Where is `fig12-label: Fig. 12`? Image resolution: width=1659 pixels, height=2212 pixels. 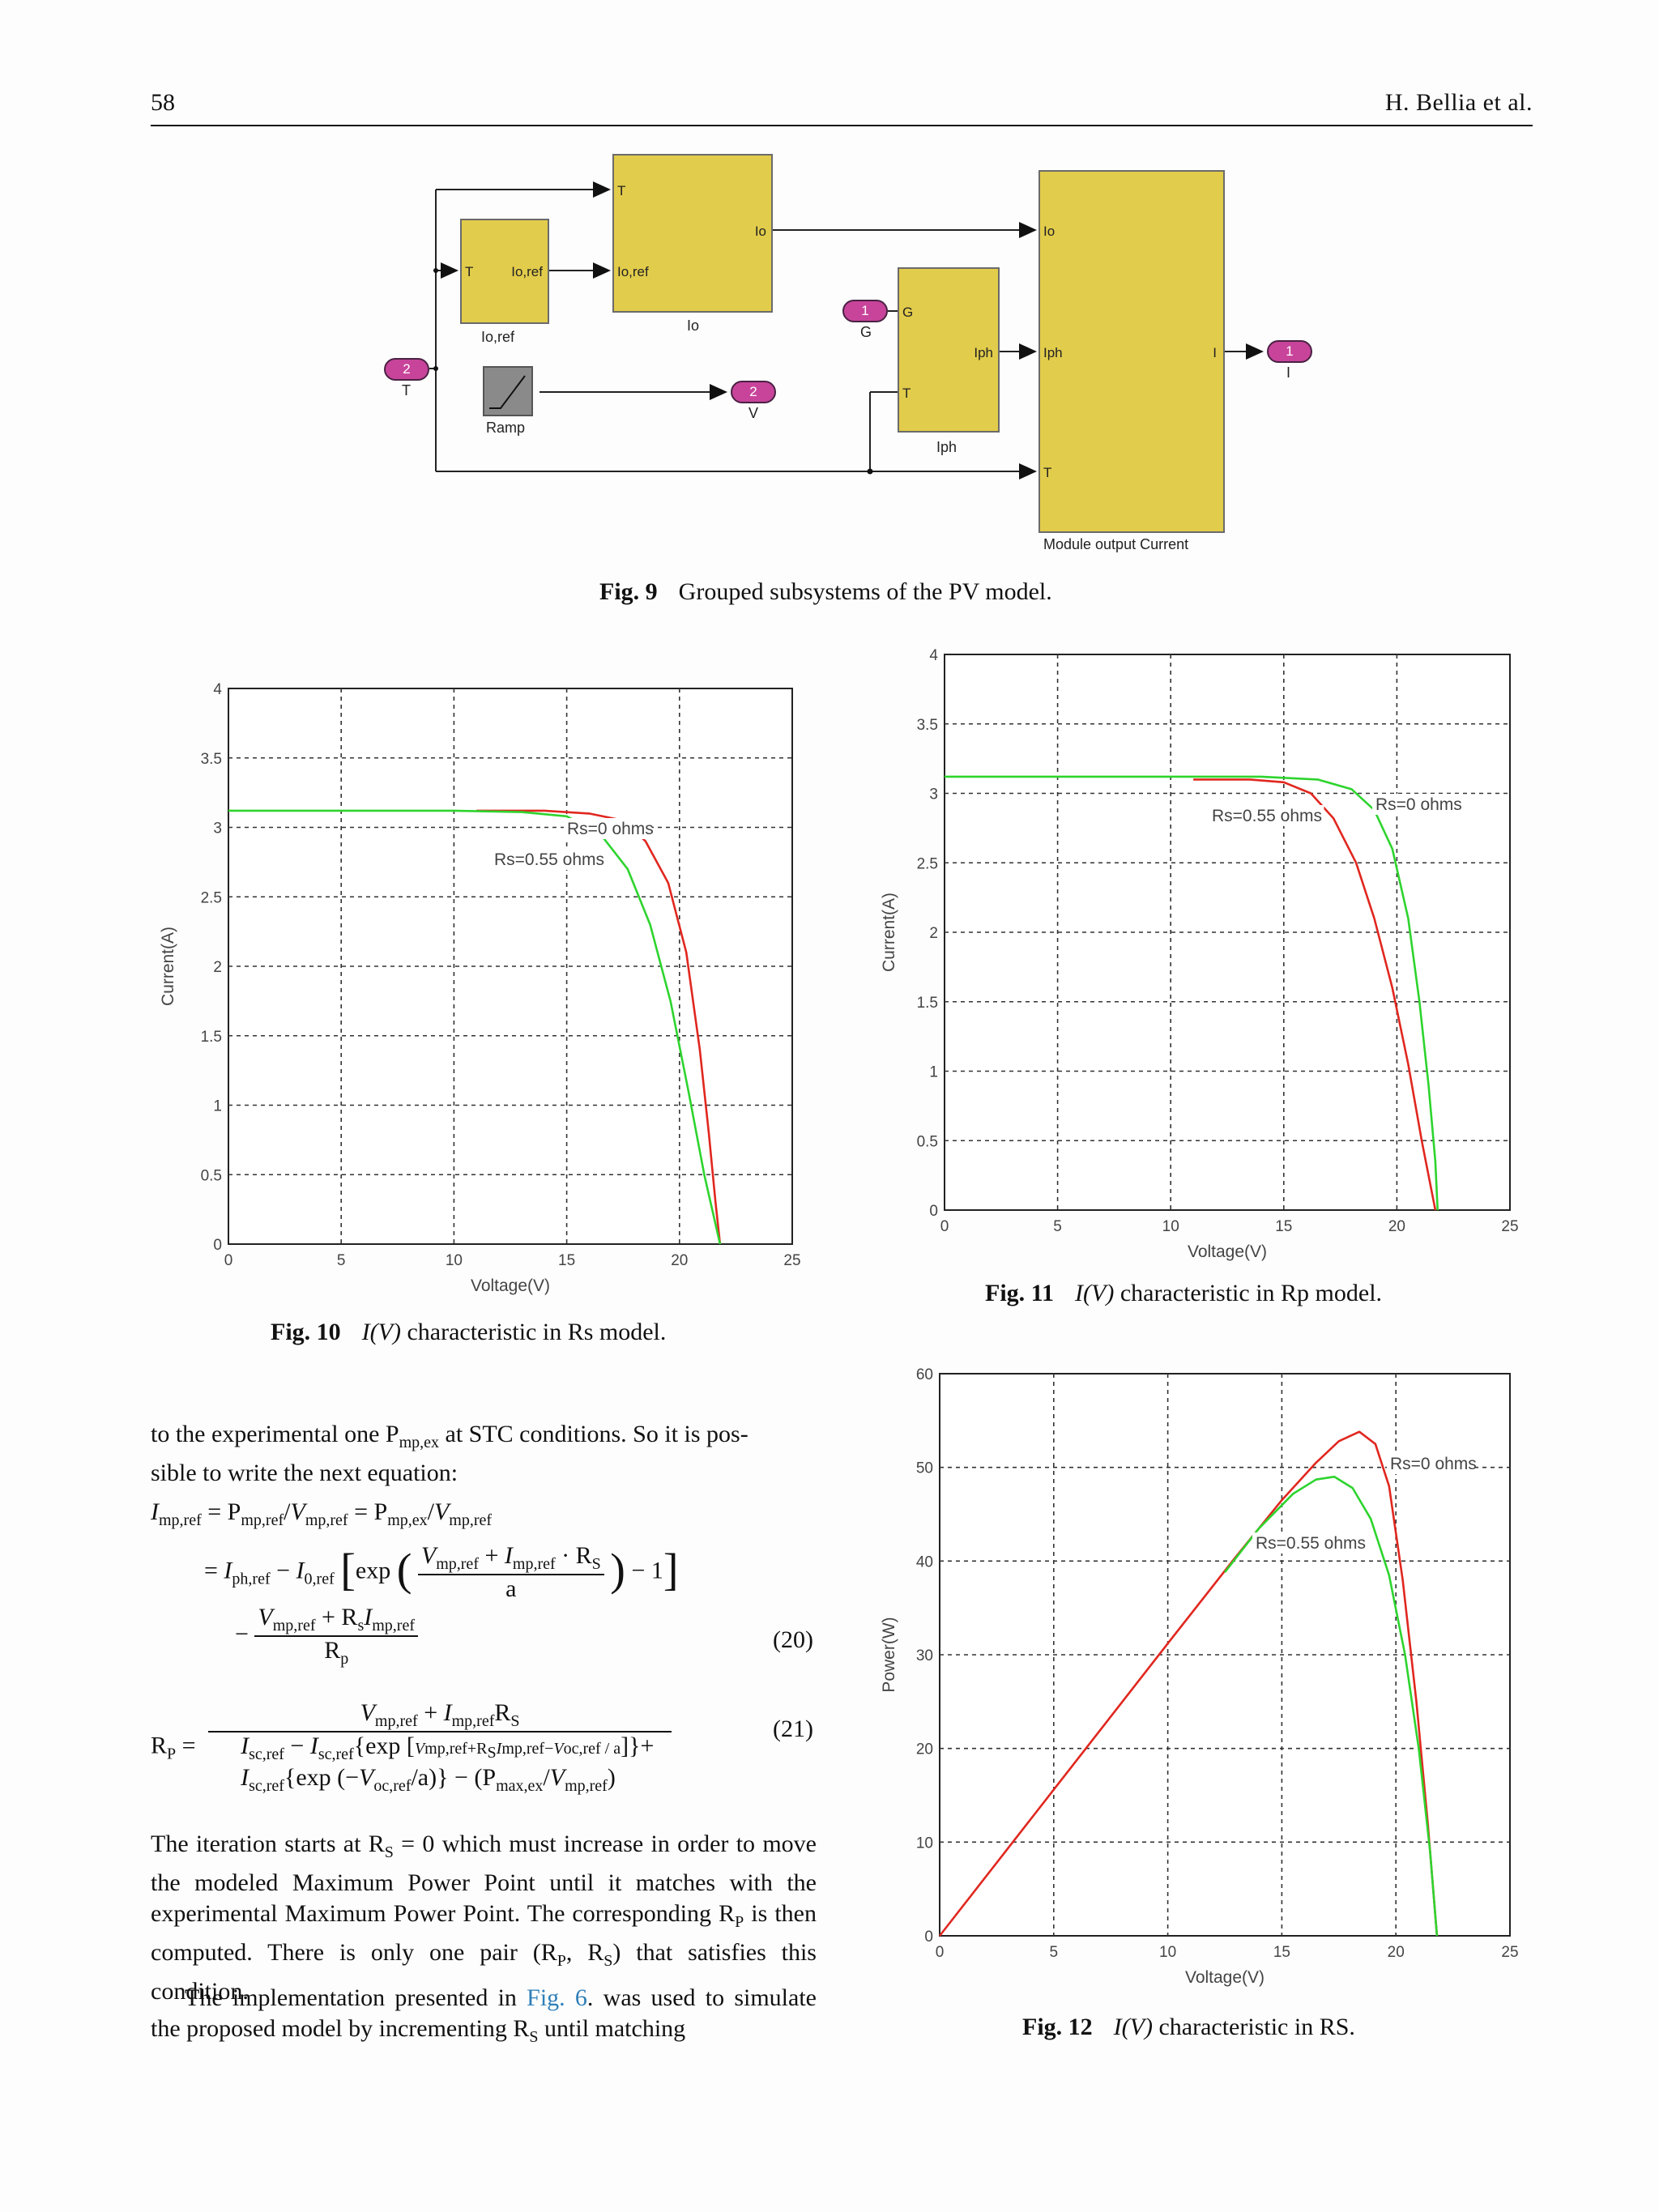
fig12-label: Fig. 12 is located at coordinates (1057, 2027).